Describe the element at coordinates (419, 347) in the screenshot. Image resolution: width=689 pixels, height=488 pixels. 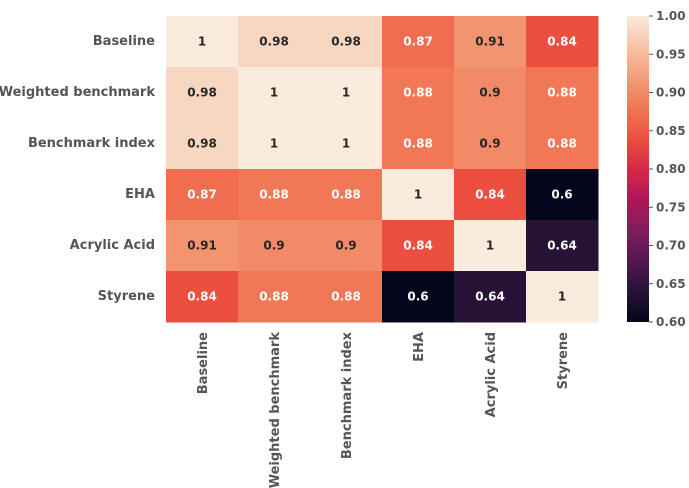
I see `x-tick-label-eha: EHA` at that location.